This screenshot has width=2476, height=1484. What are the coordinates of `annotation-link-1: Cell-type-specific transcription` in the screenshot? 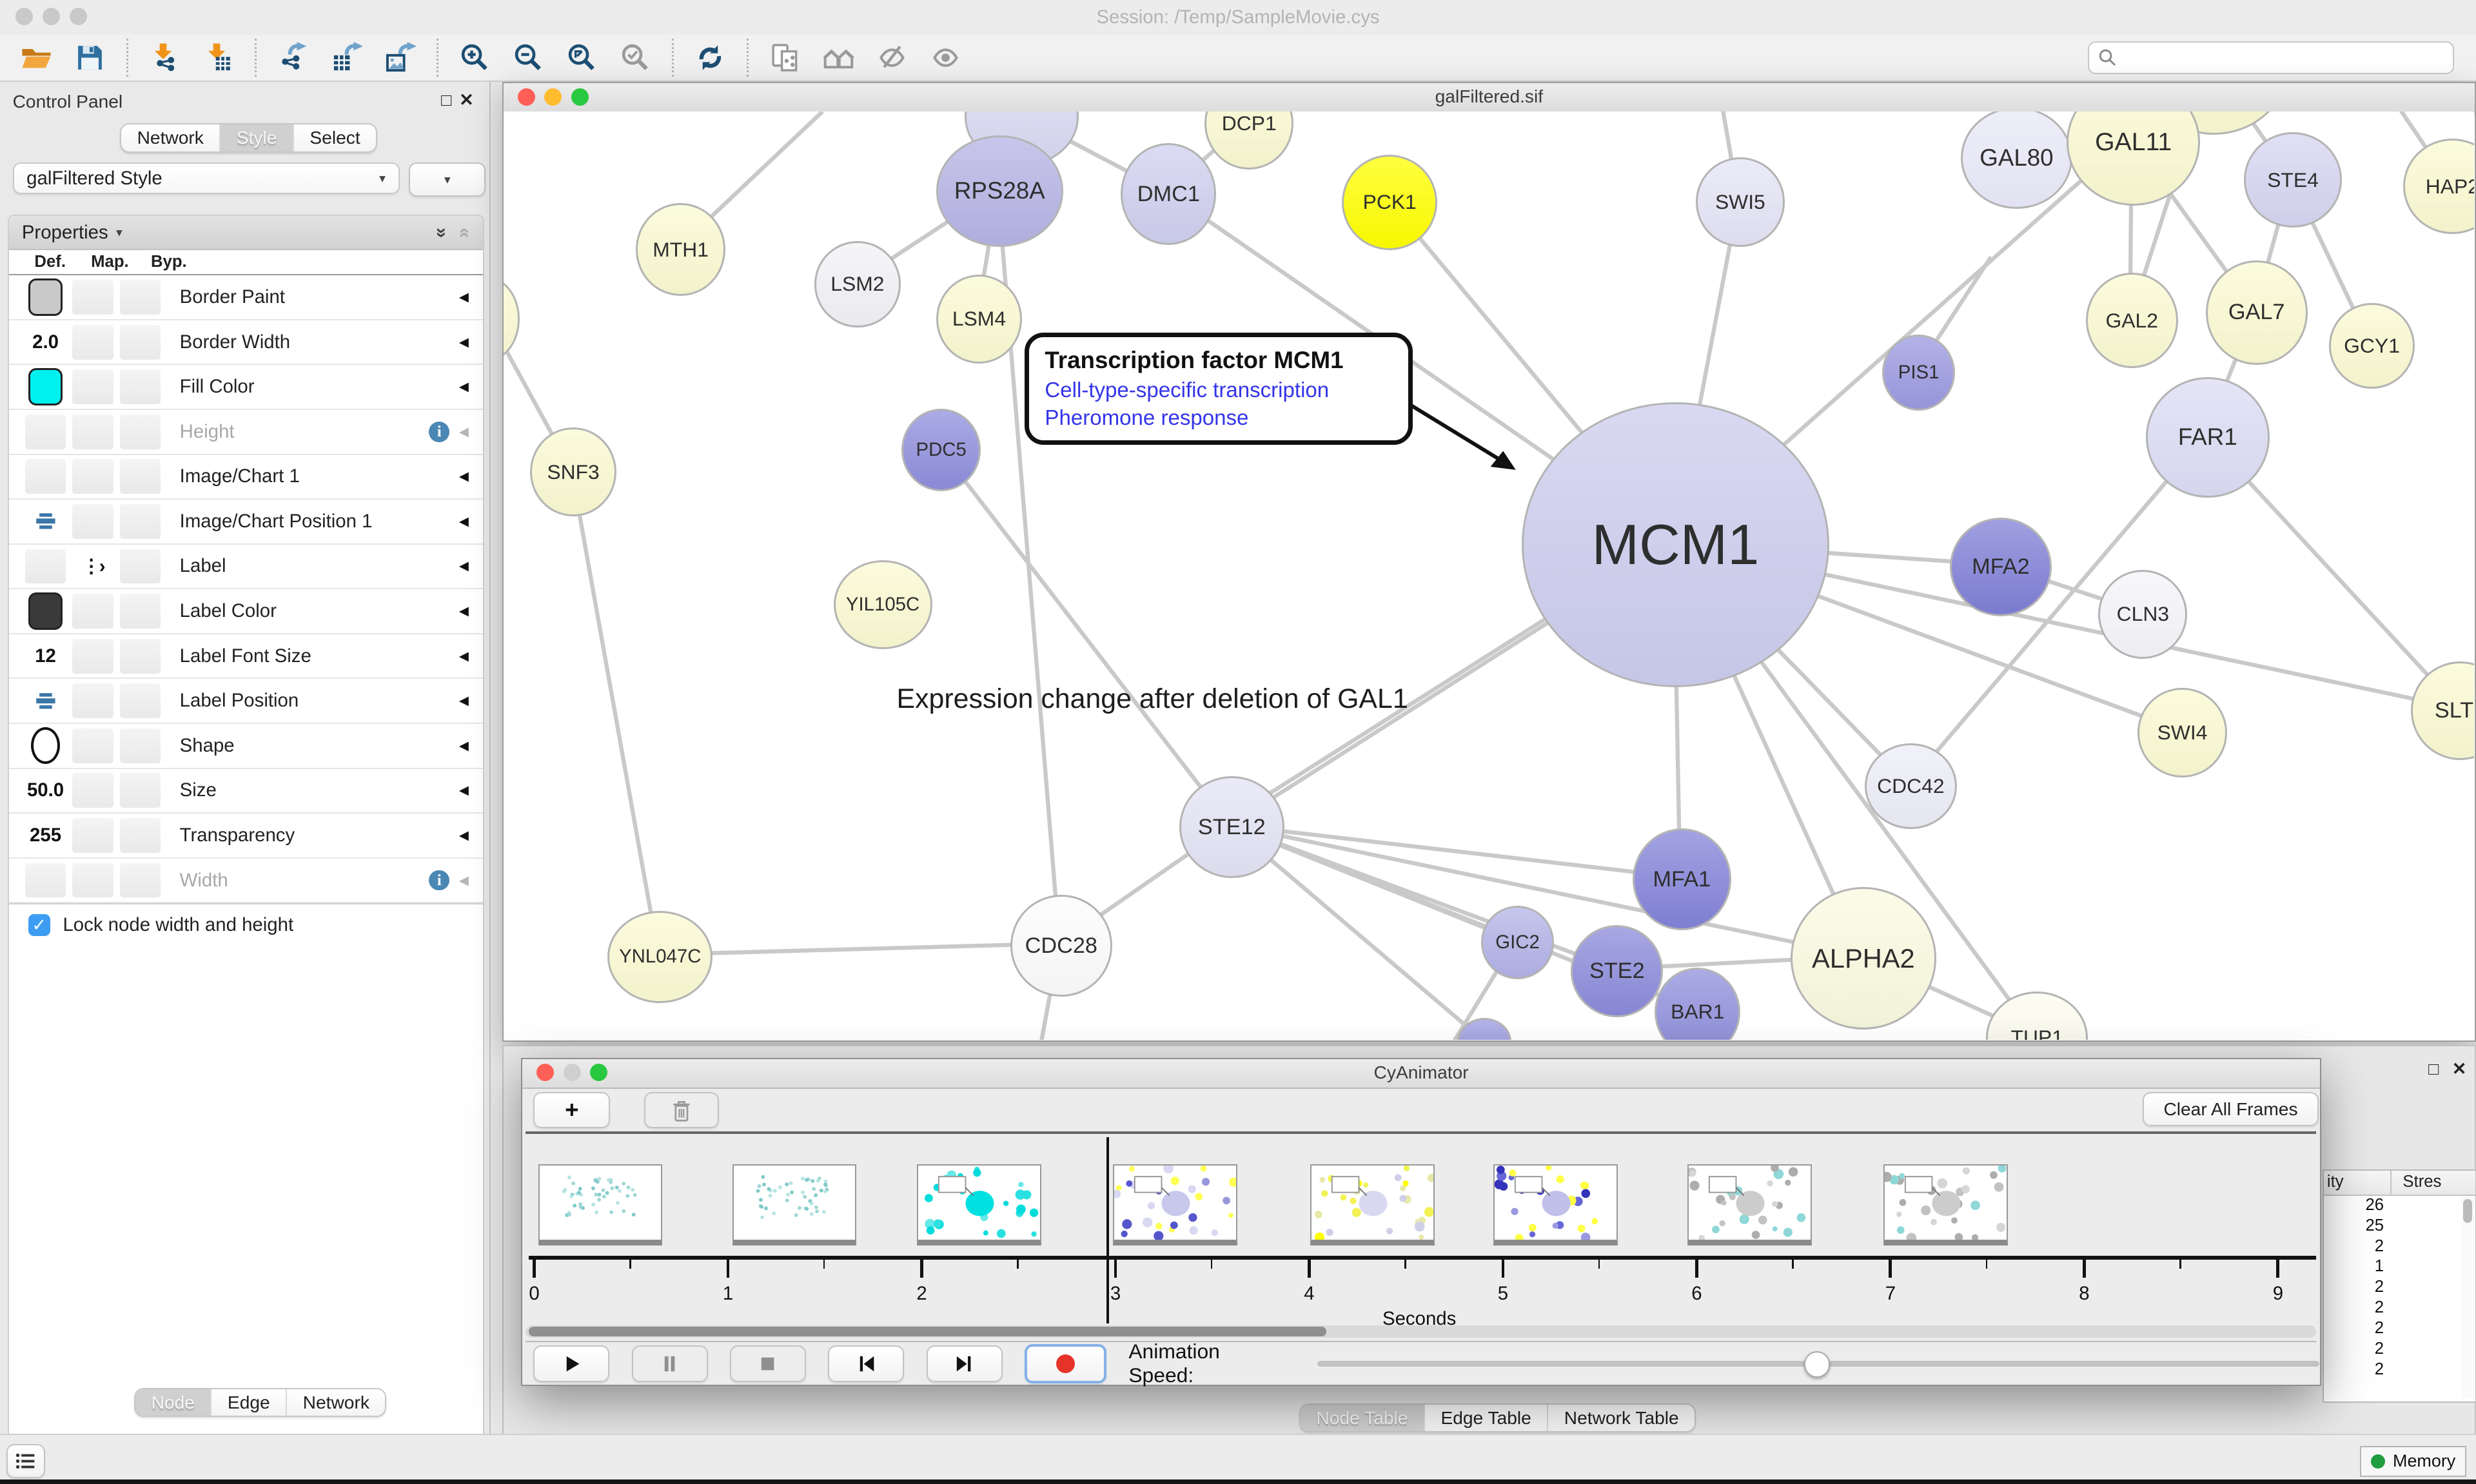 It's located at (1187, 390).